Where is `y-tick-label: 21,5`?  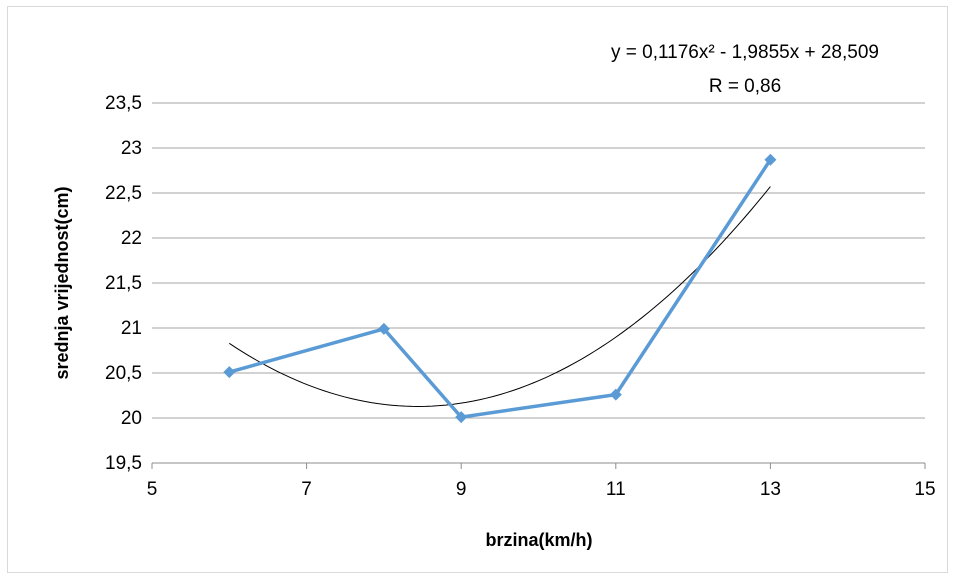
y-tick-label: 21,5 is located at coordinates (123, 283).